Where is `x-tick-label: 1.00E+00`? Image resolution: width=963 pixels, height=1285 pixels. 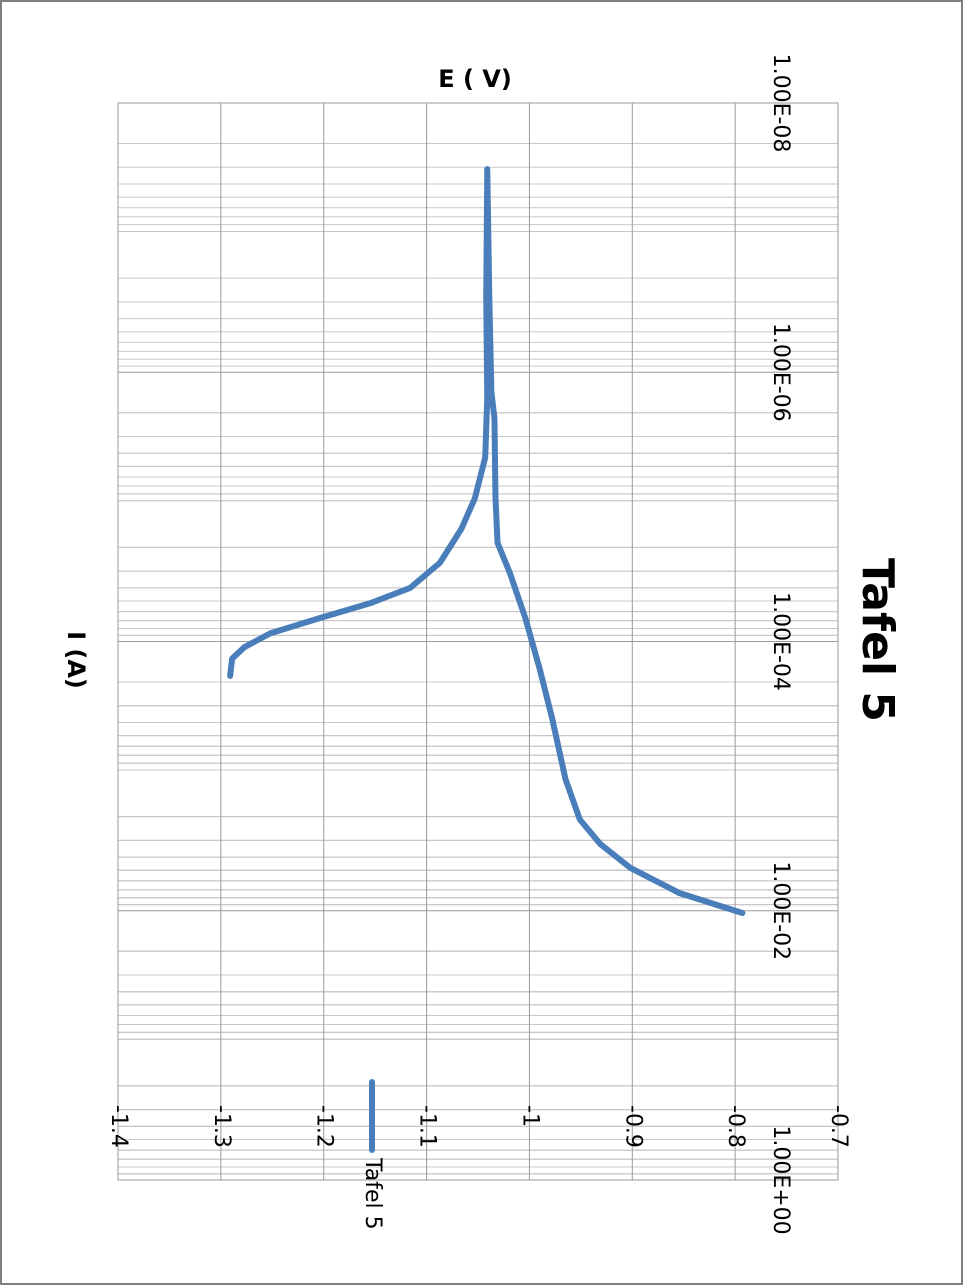
x-tick-label: 1.00E+00 is located at coordinates (780, 1179).